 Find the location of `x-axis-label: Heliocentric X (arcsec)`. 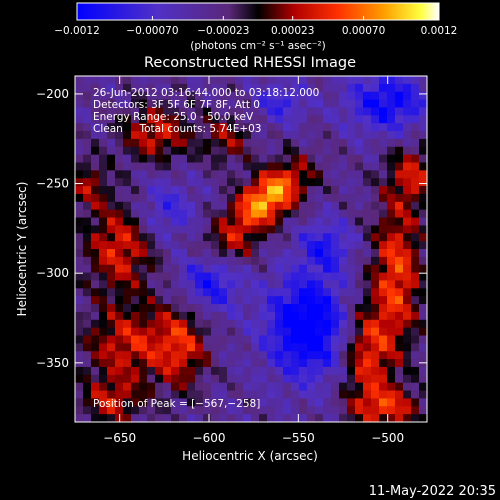

x-axis-label: Heliocentric X (arcsec) is located at coordinates (250, 456).